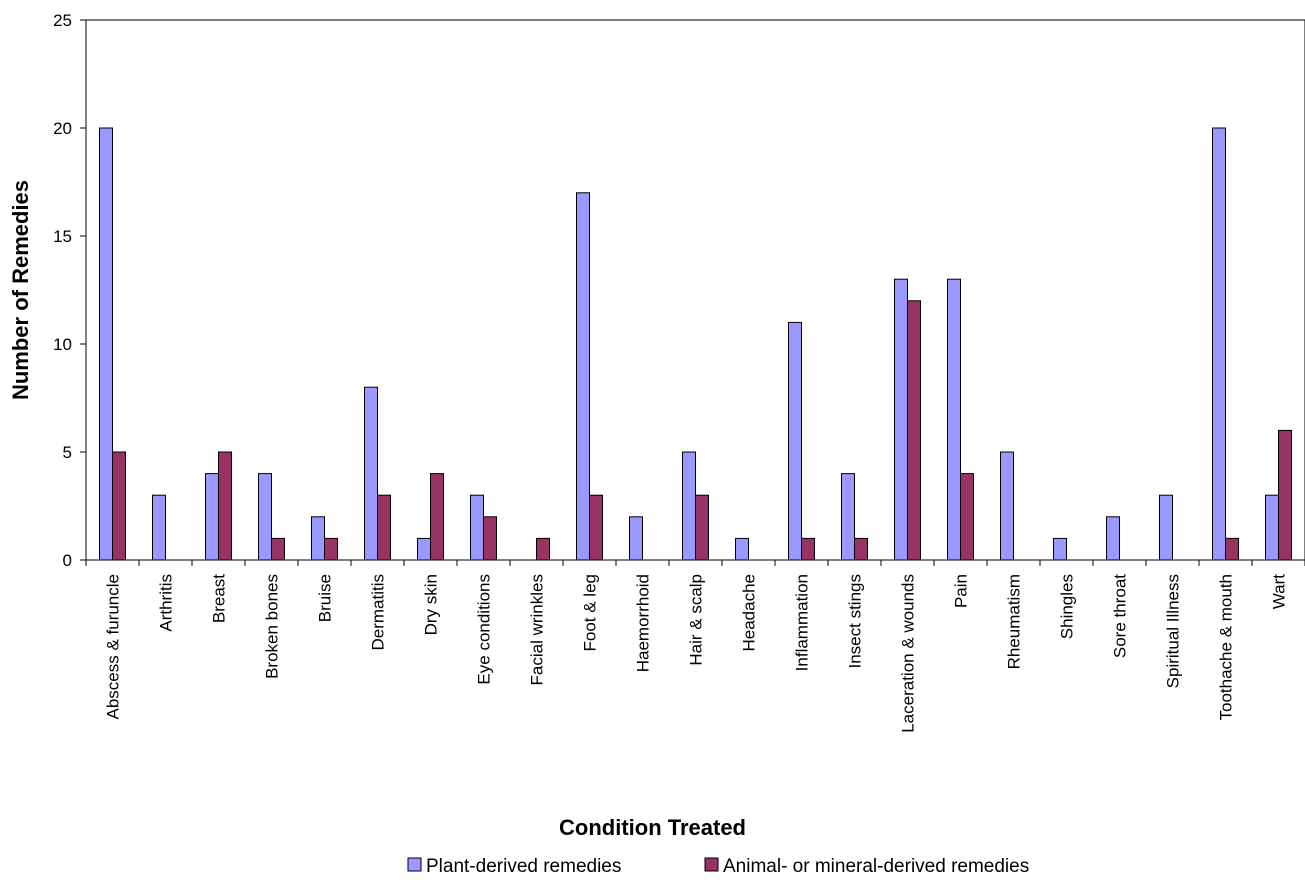 Image resolution: width=1305 pixels, height=882 pixels. What do you see at coordinates (1226, 647) in the screenshot?
I see `x-tick-label-21: Toothache & mouth` at bounding box center [1226, 647].